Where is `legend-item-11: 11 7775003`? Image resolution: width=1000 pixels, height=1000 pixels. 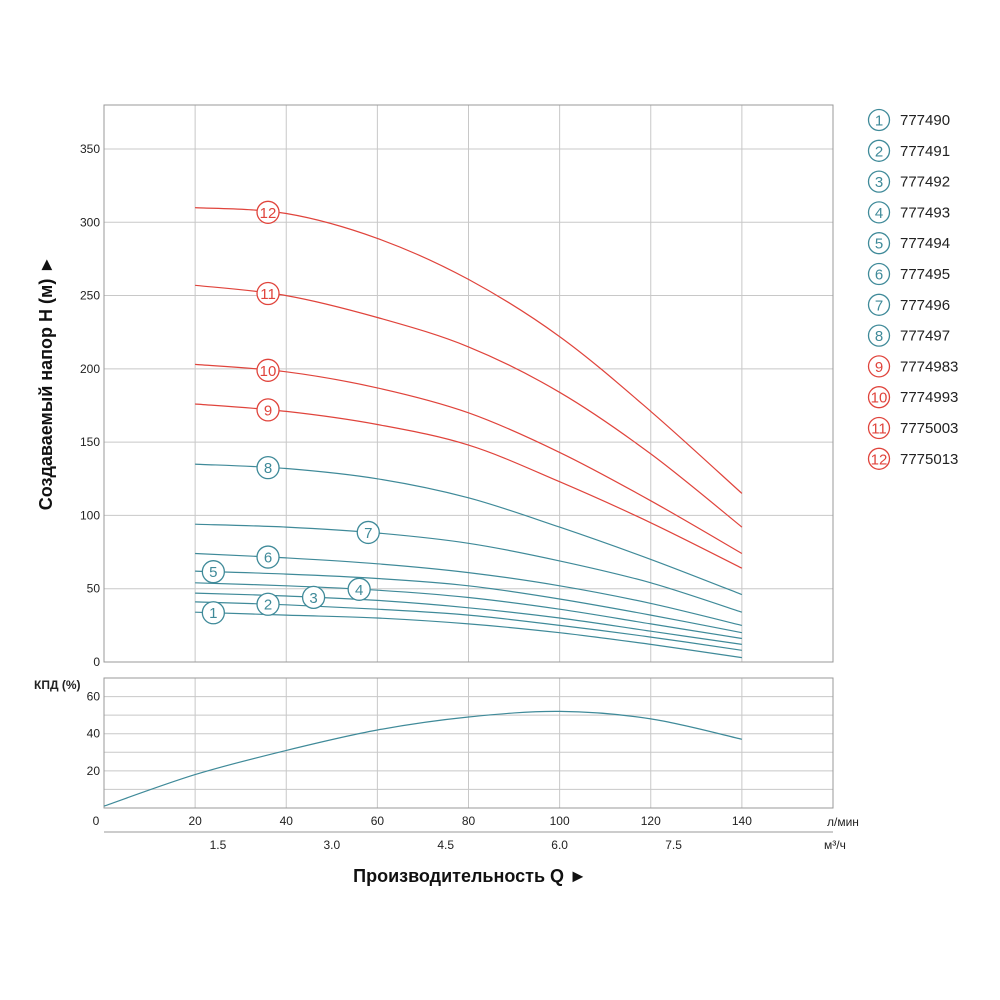 legend-item-11: 11 7775003 is located at coordinates (912, 428).